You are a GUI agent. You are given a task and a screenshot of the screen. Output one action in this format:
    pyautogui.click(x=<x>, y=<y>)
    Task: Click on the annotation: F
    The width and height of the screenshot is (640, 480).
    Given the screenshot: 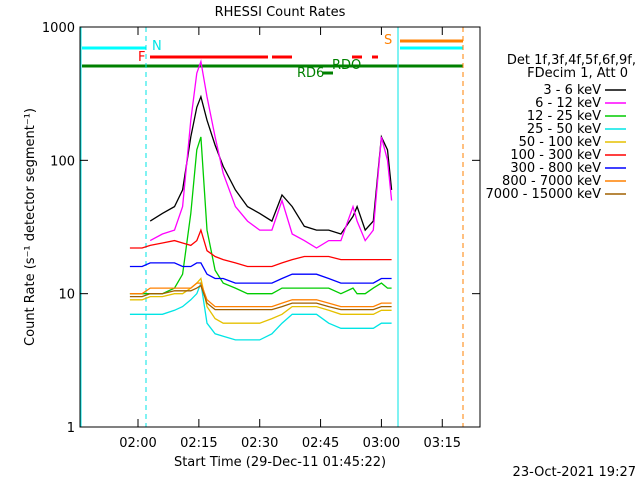 What is the action you would take?
    pyautogui.click(x=141, y=57)
    